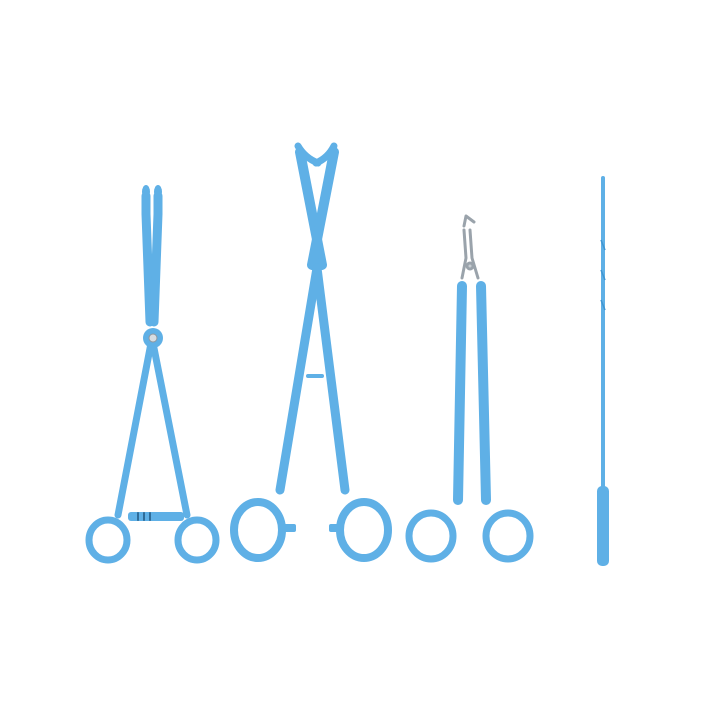 This screenshot has width=708, height=707. I want to click on endometrial-sampler, so click(603, 371).